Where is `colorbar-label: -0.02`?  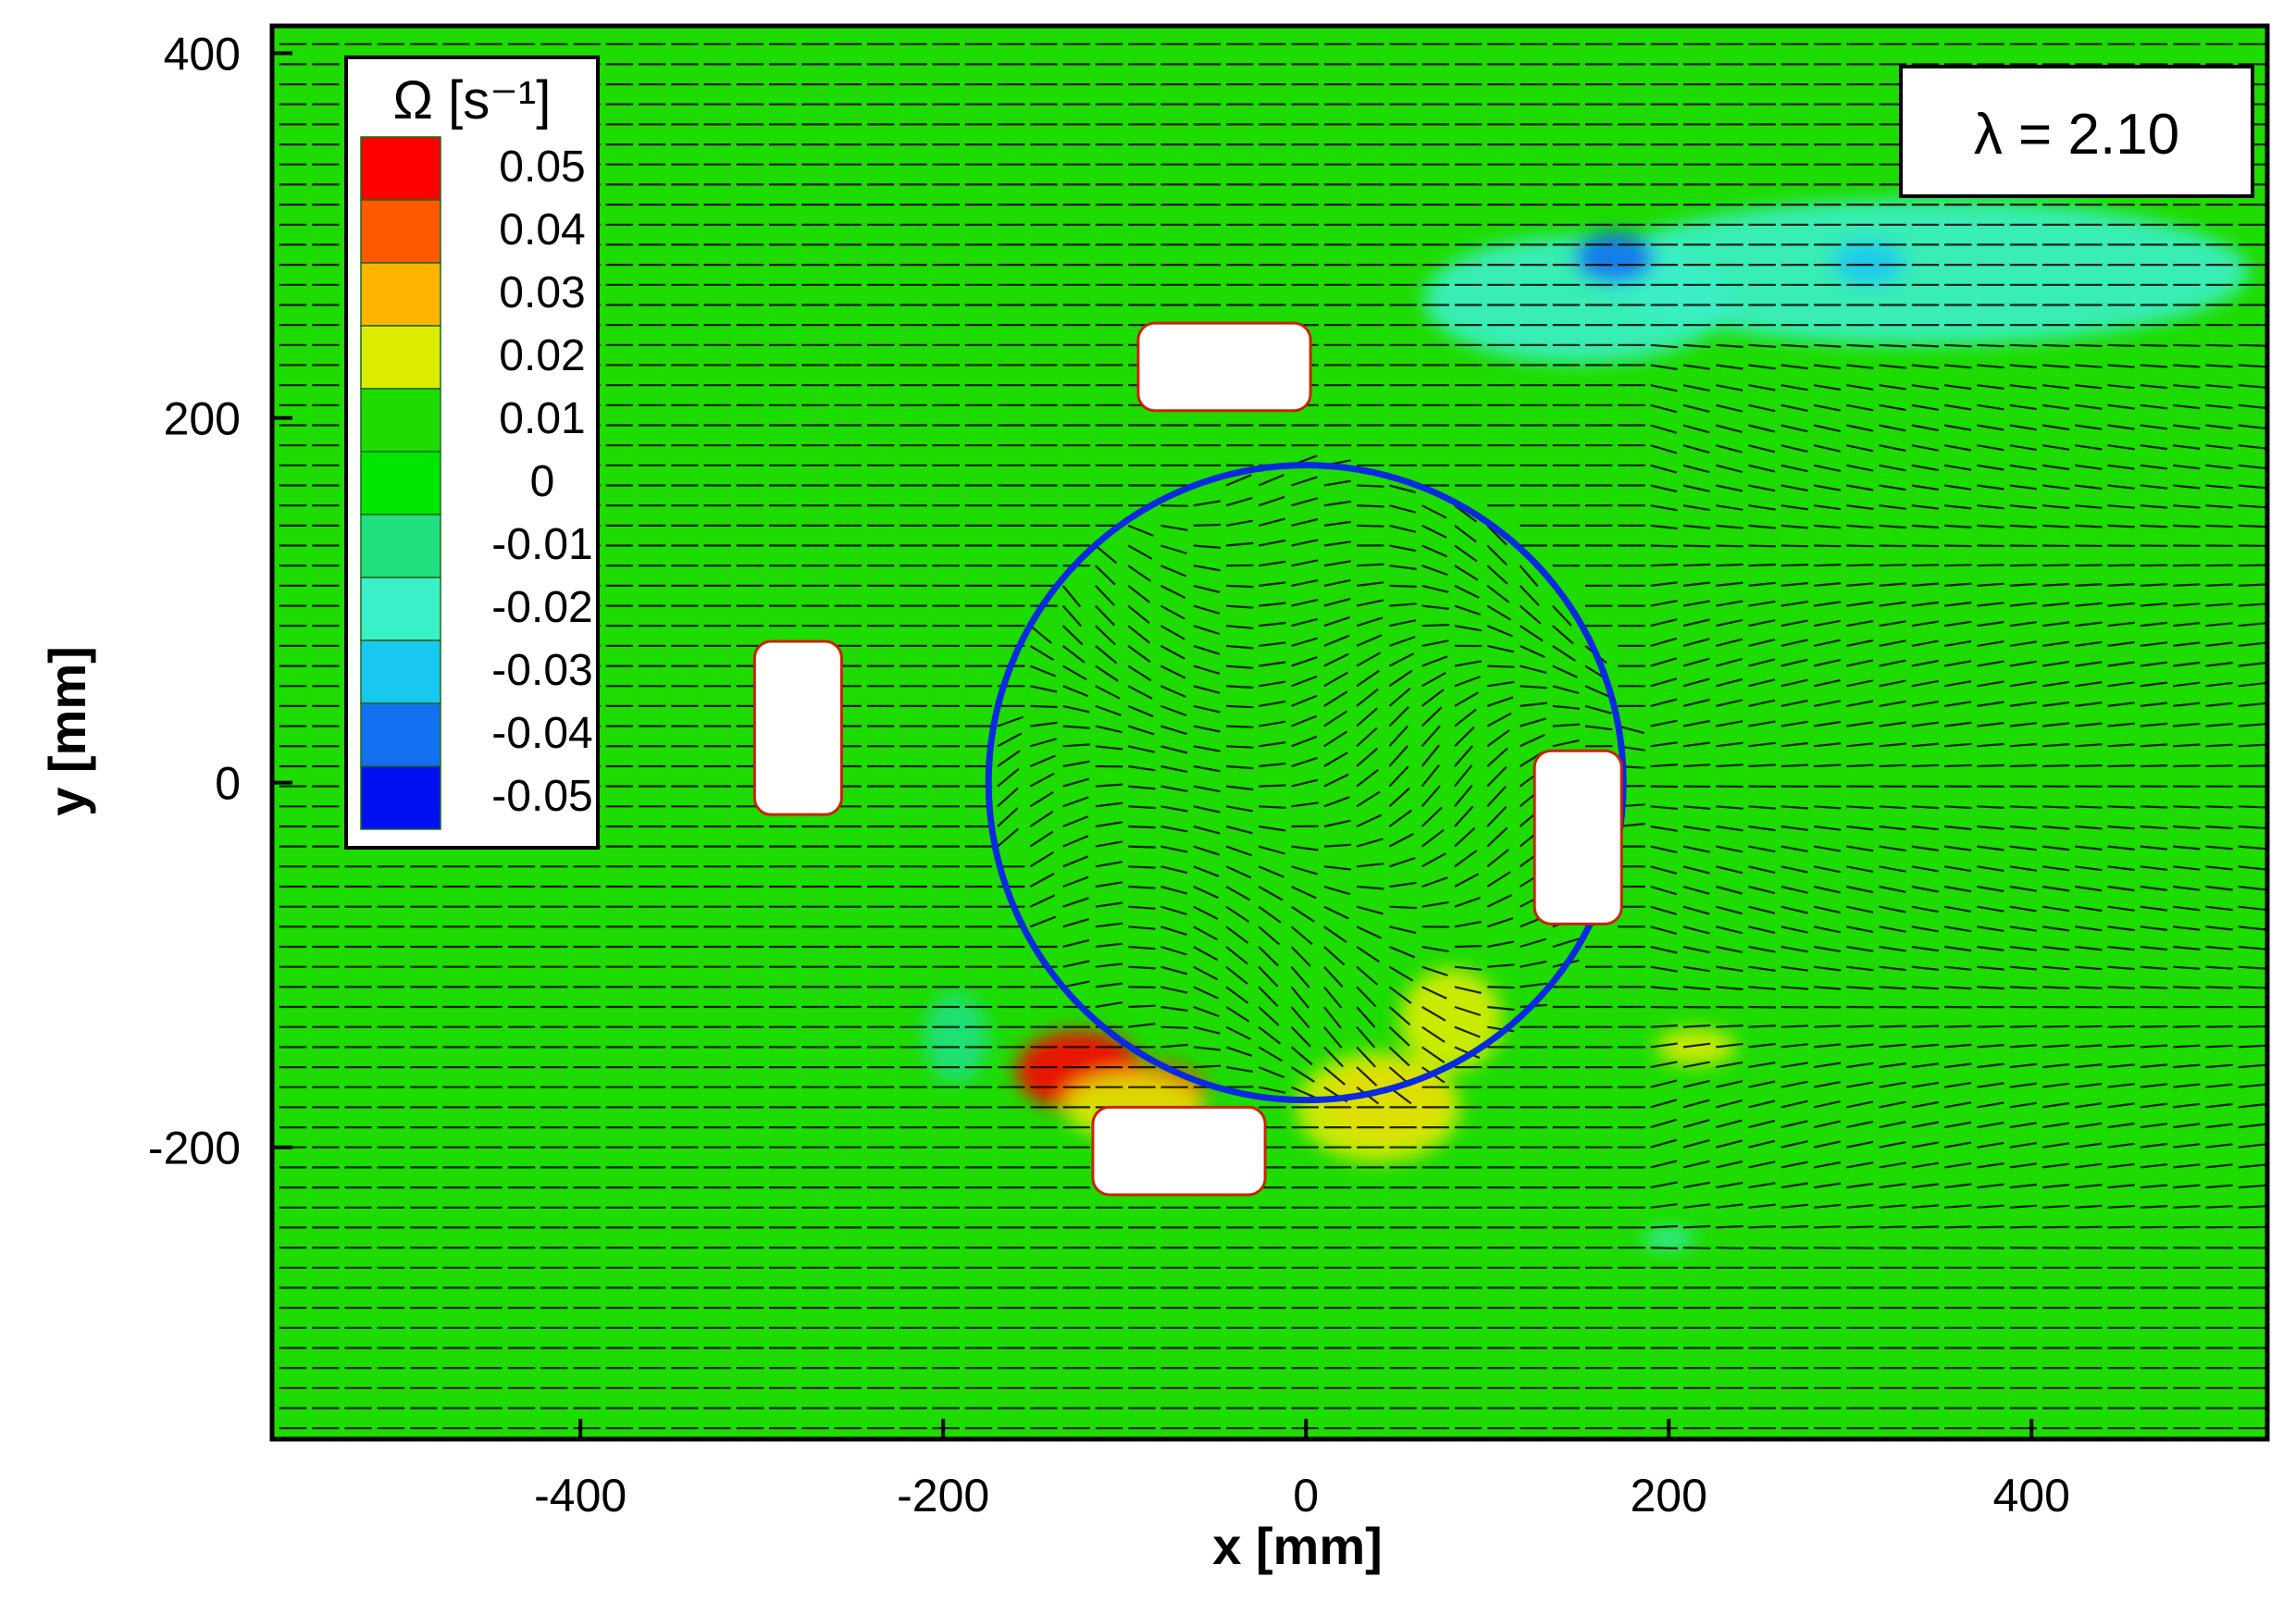 colorbar-label: -0.02 is located at coordinates (541, 607).